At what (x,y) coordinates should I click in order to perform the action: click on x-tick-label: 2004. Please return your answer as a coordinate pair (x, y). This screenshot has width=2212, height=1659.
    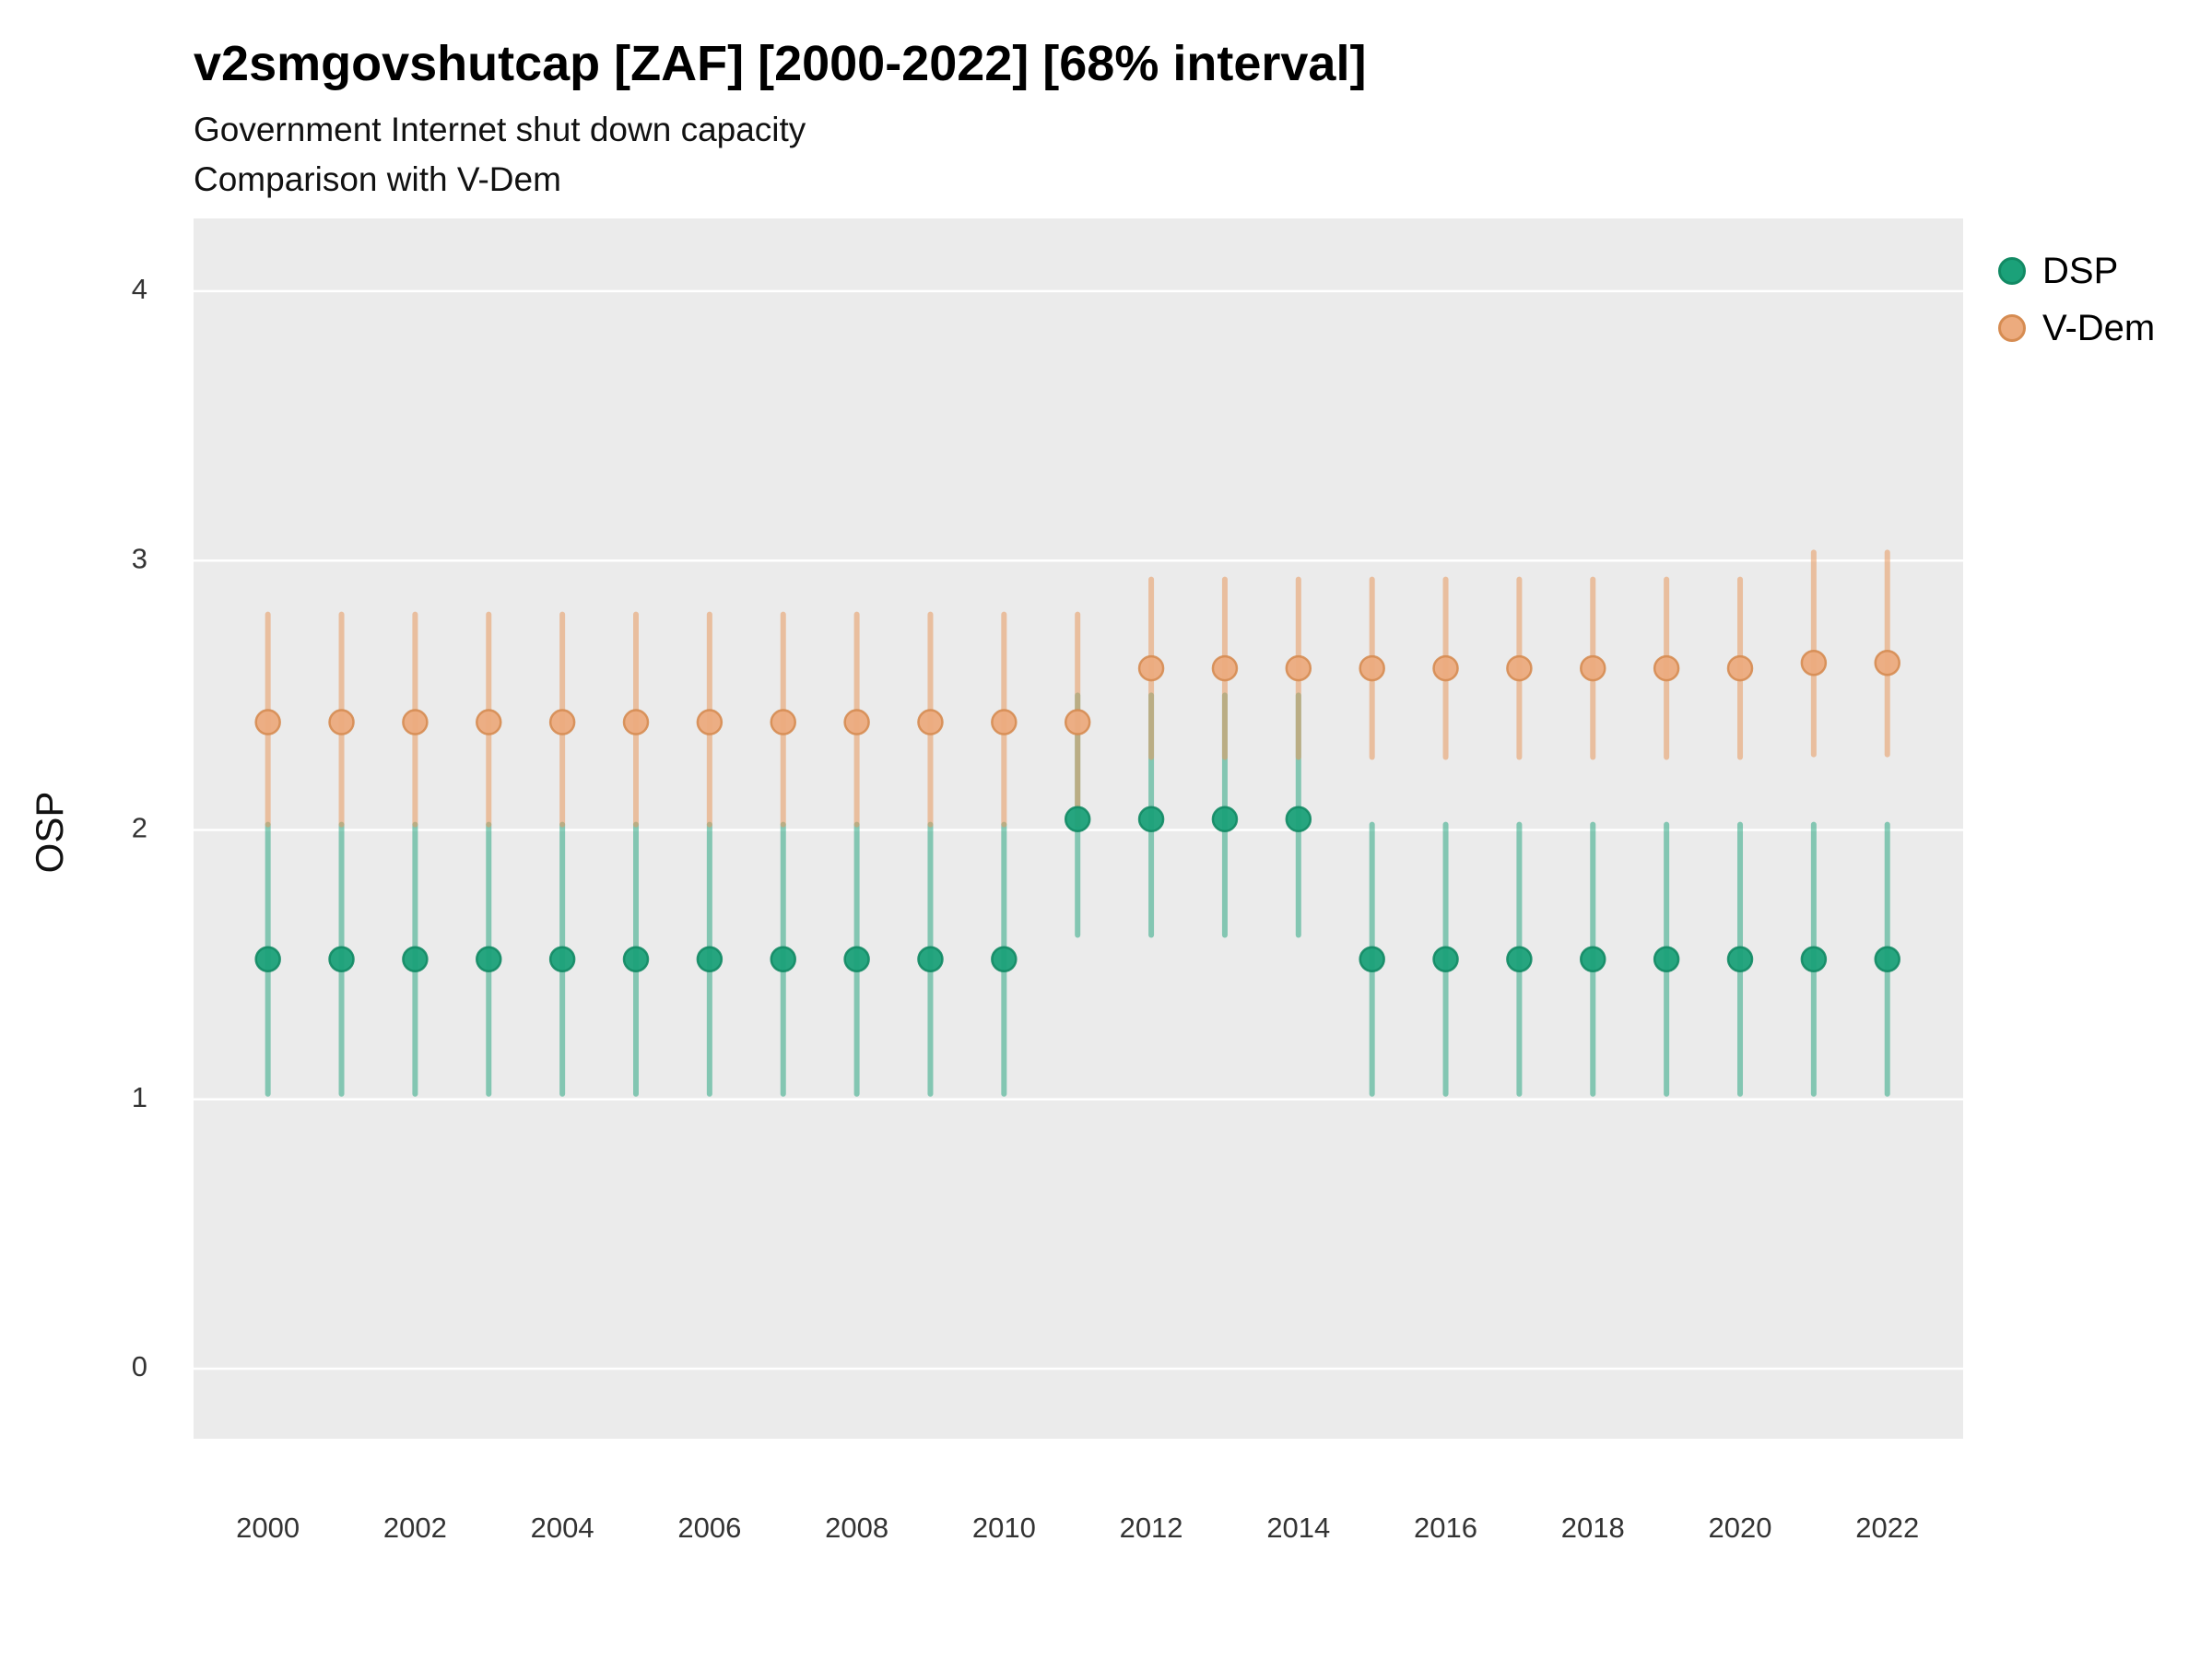
    Looking at the image, I should click on (562, 1528).